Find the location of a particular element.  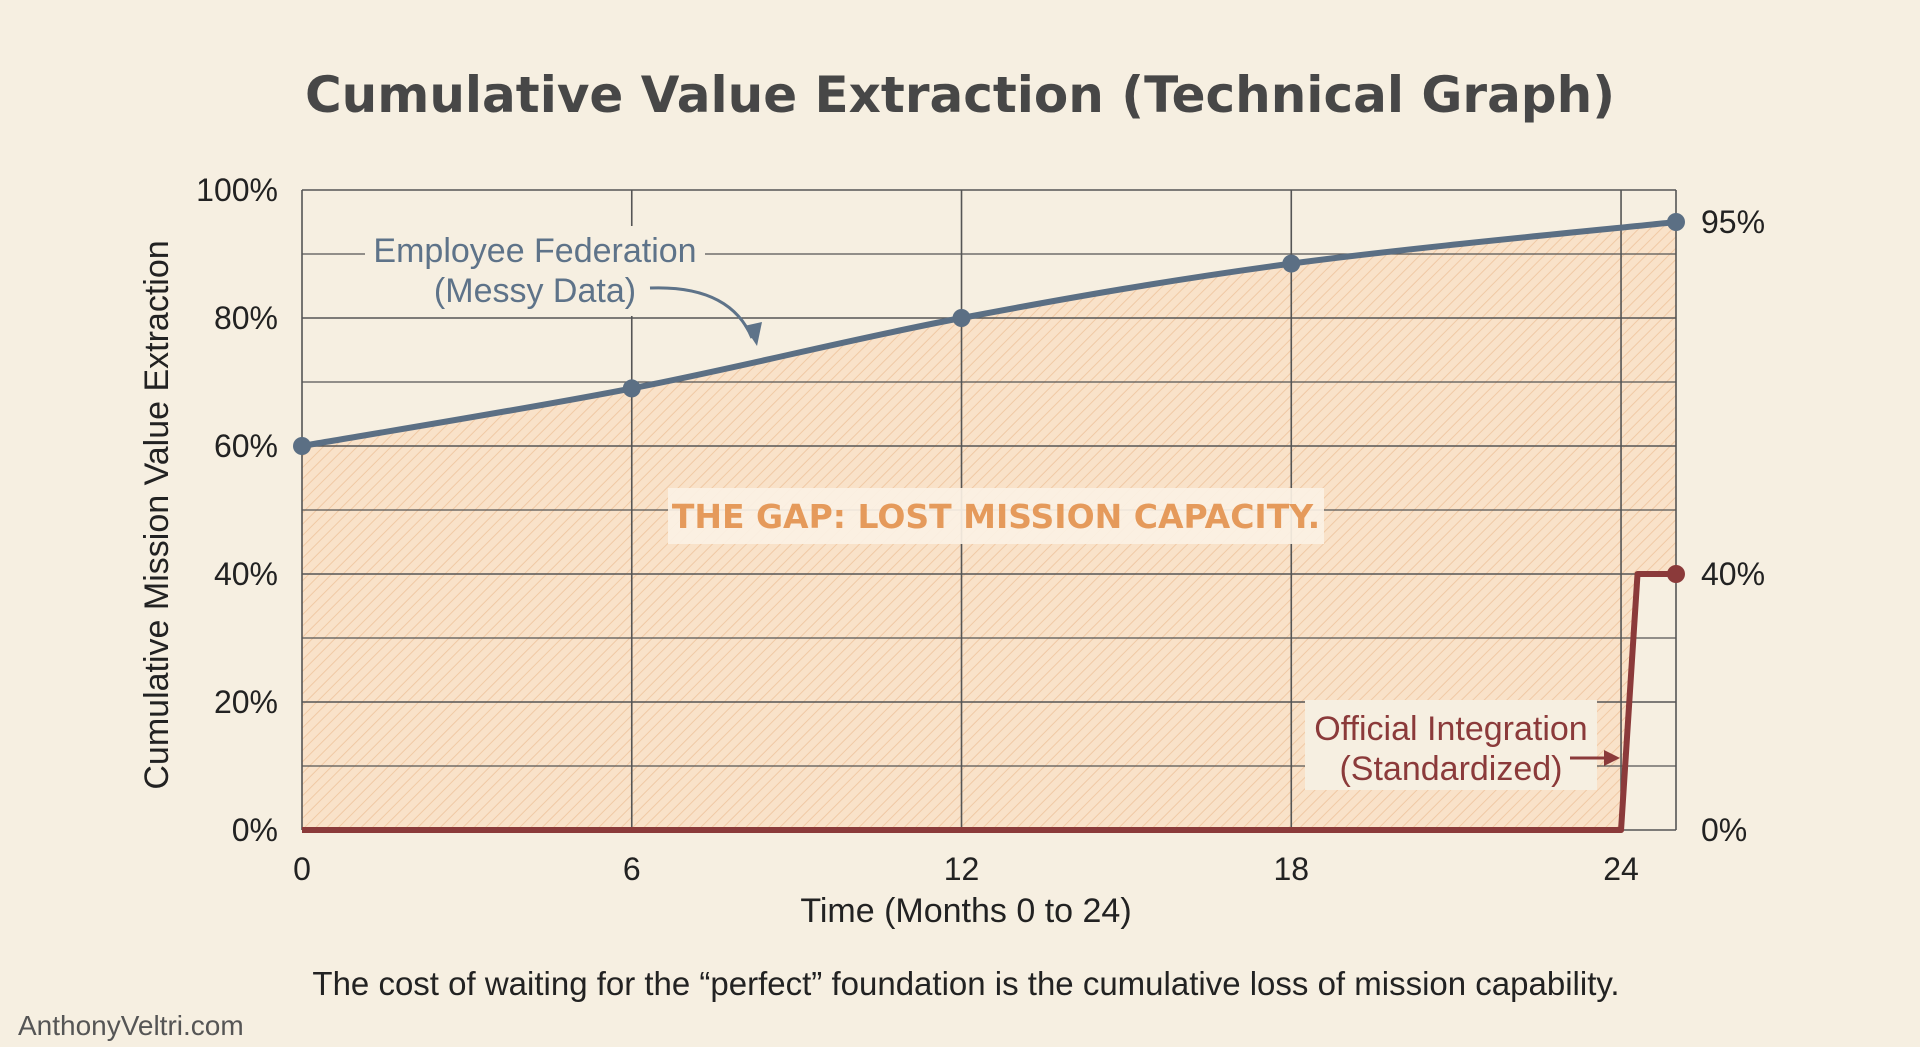

watermark: AnthonyVeltri.com is located at coordinates (131, 1025).